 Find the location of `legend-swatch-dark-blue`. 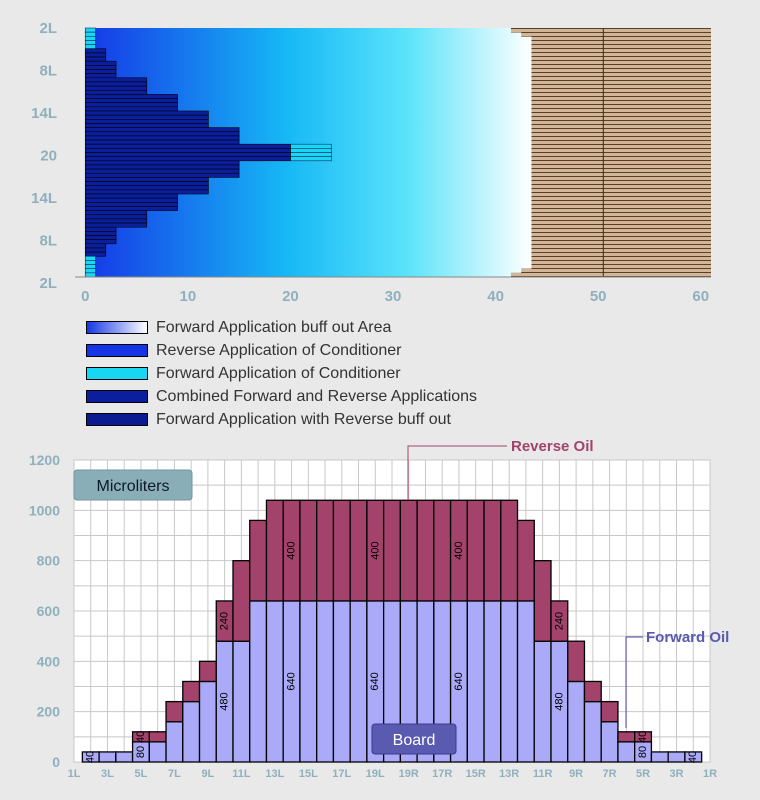

legend-swatch-dark-blue is located at coordinates (117, 396).